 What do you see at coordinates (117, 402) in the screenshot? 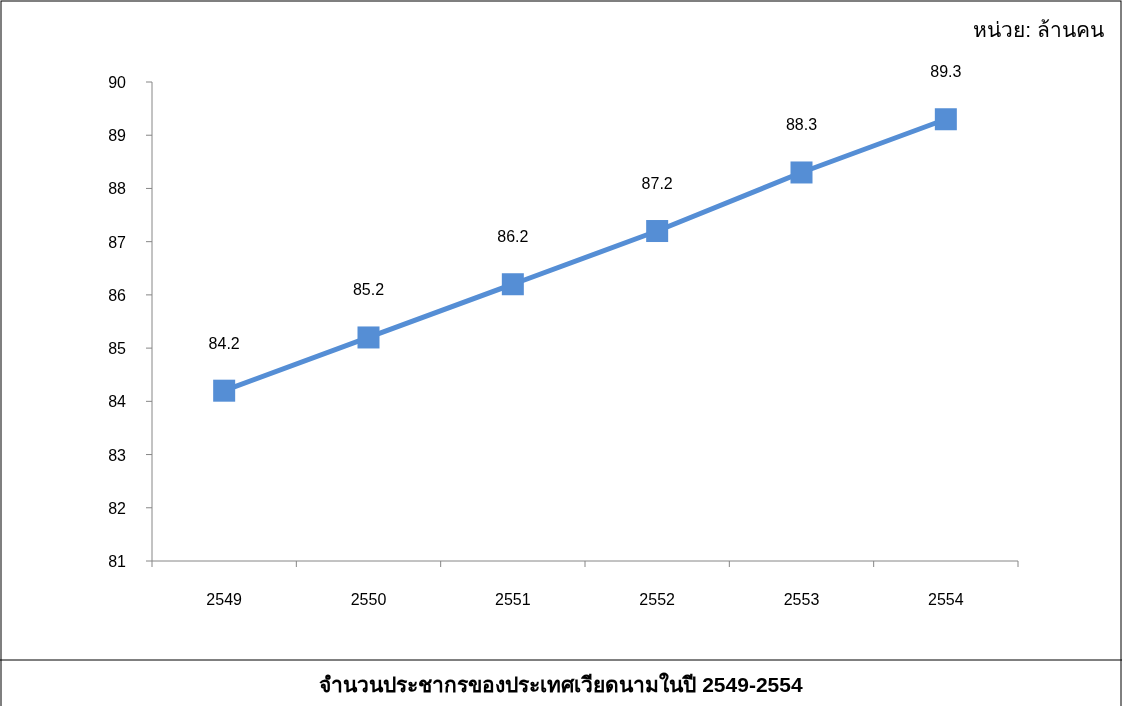
I see `y-tick-label: 84` at bounding box center [117, 402].